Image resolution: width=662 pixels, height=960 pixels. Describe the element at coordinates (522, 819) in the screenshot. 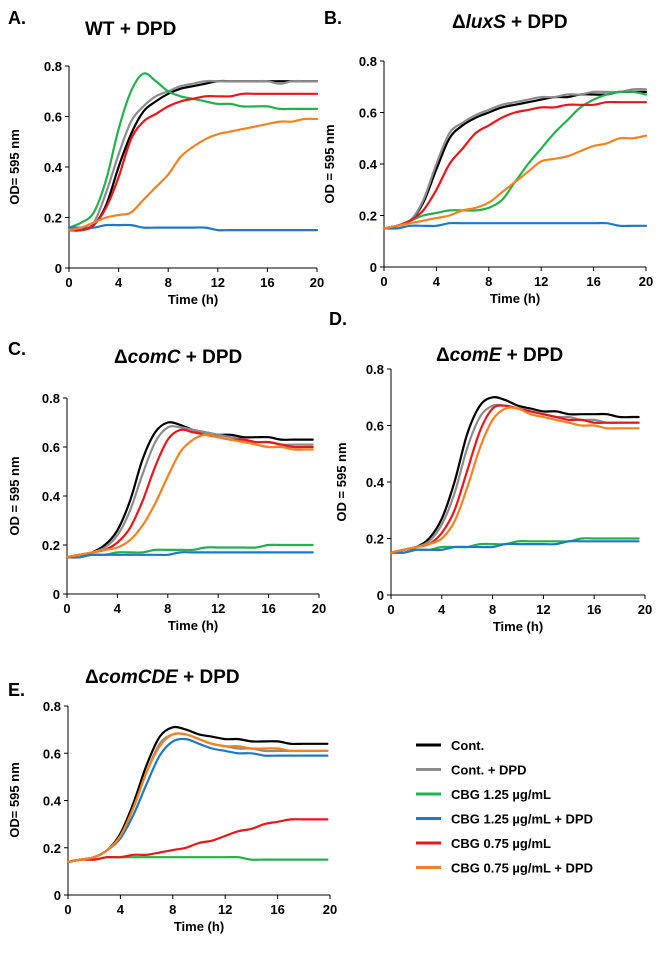

I see `legend-label: CBG 1.25 µg/mL + DPD` at that location.